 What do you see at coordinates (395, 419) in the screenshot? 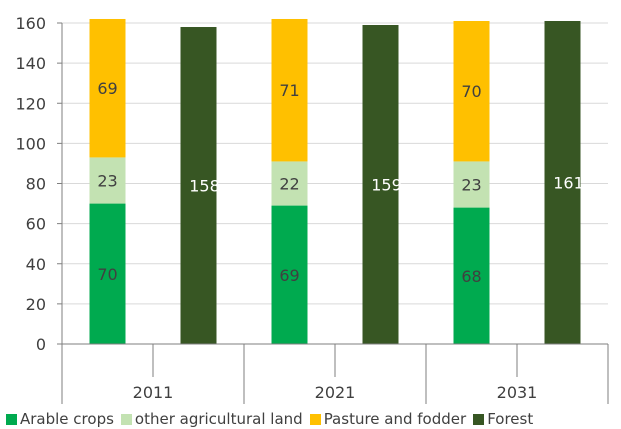
I see `legend-label: Pasture and fodder` at bounding box center [395, 419].